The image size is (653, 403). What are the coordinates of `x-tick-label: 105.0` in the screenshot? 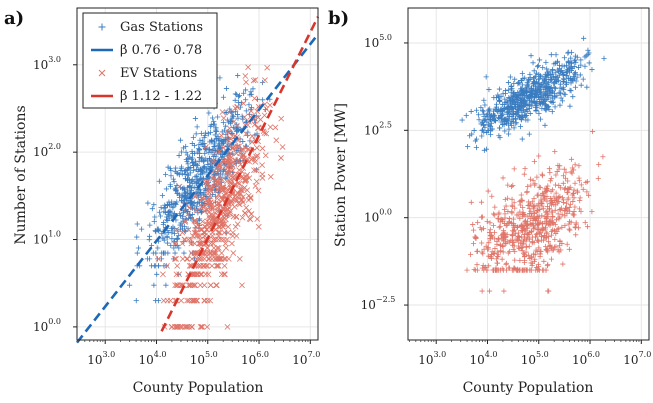 It's located at (535, 358).